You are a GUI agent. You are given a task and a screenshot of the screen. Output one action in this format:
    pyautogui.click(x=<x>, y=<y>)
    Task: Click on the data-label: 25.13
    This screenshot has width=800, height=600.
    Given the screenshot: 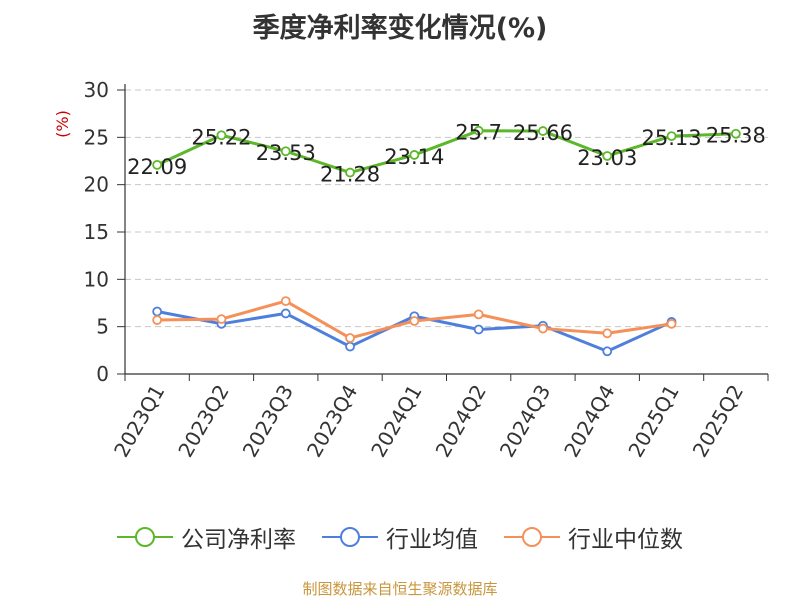 What is the action you would take?
    pyautogui.click(x=671, y=138)
    